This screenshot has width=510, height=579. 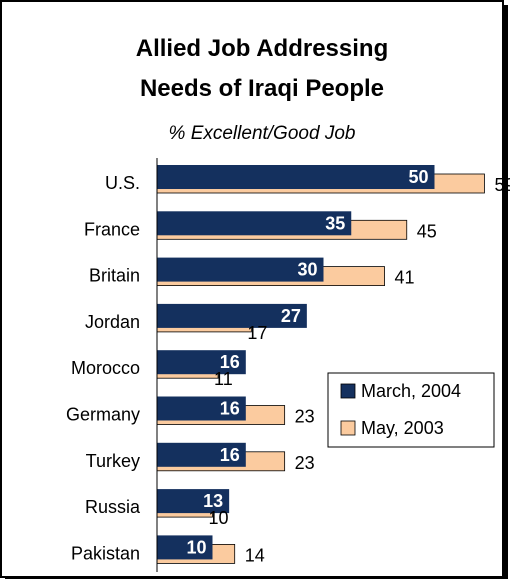 I want to click on value-label-may-2003-russia: 10, so click(x=219, y=518).